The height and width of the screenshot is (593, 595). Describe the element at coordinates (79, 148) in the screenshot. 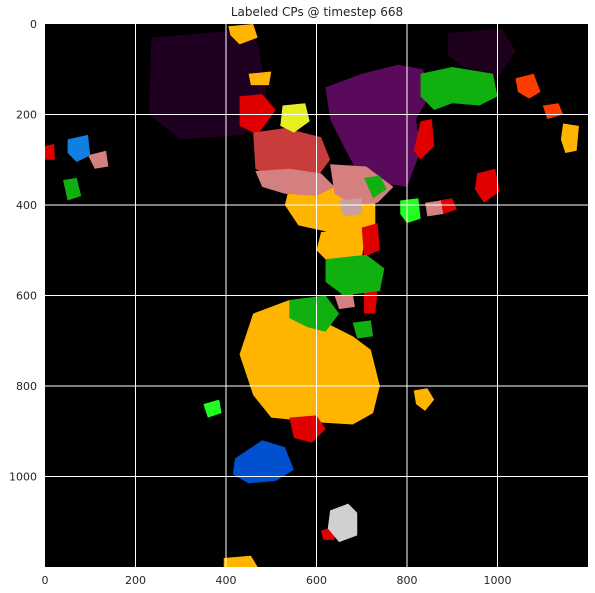

I see `region-blue-left` at that location.